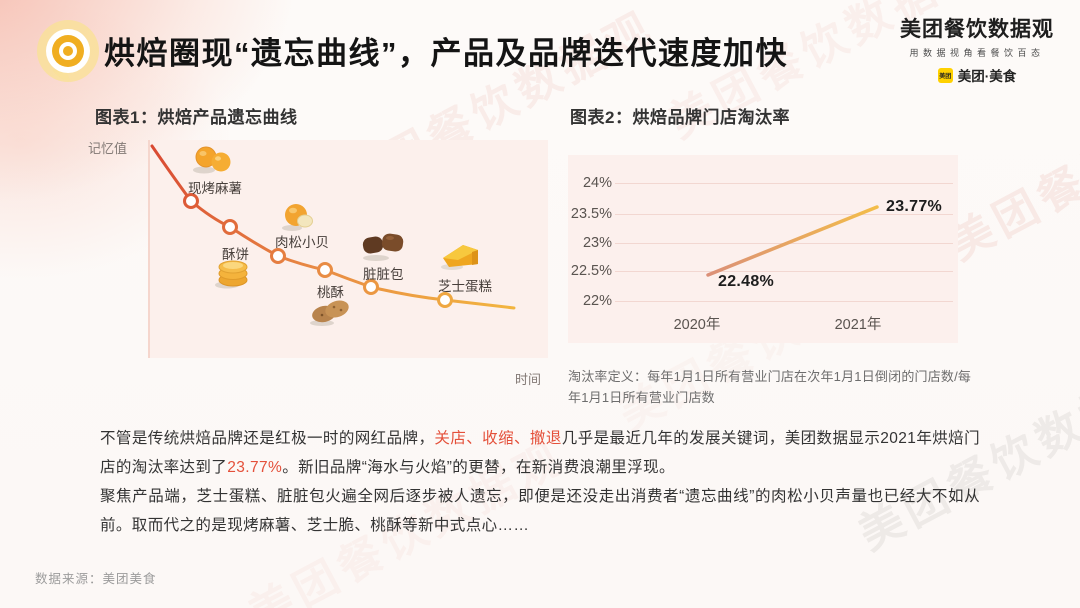 The image size is (1080, 608). I want to click on product-label: 肉松小贝, so click(302, 242).